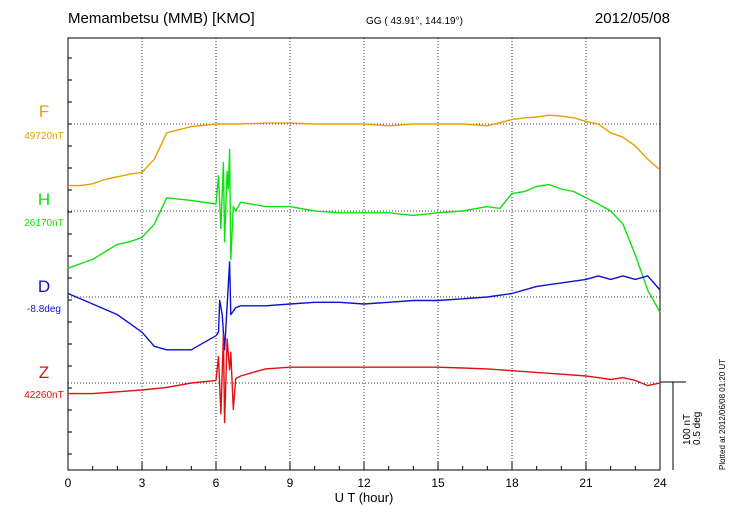 The image size is (730, 520). What do you see at coordinates (161, 18) in the screenshot?
I see `station-title: Memambetsu (MMB) [KMO]` at bounding box center [161, 18].